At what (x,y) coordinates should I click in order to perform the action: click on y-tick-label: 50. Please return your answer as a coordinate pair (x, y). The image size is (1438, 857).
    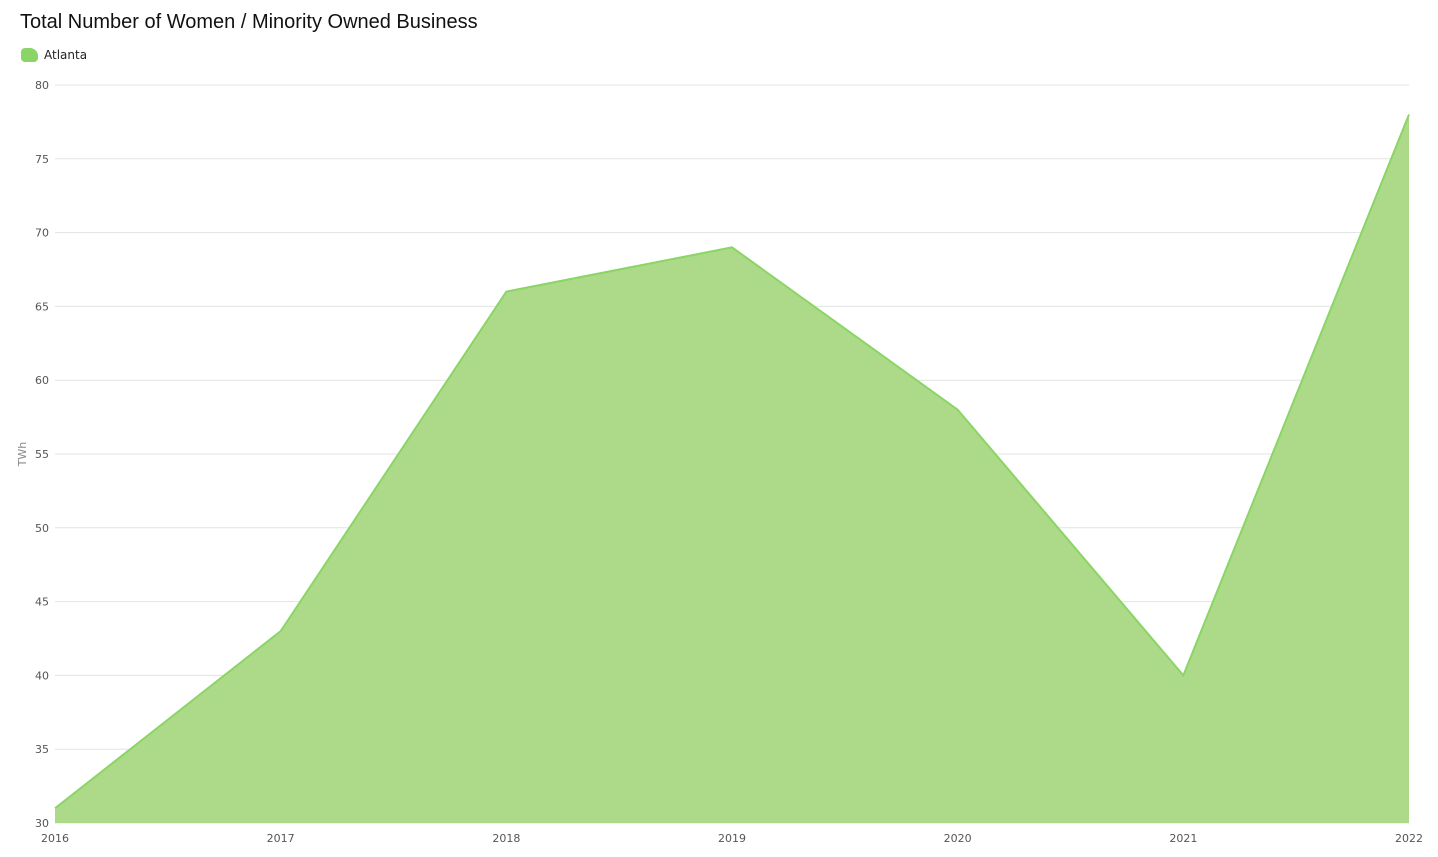
    Looking at the image, I should click on (42, 528).